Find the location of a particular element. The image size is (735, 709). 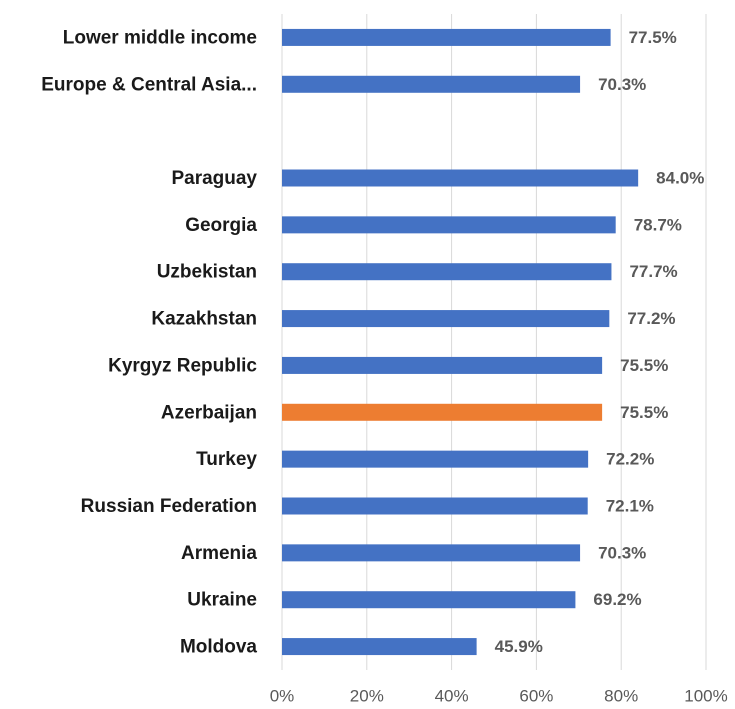

x-tick-label: 60% is located at coordinates (536, 695).